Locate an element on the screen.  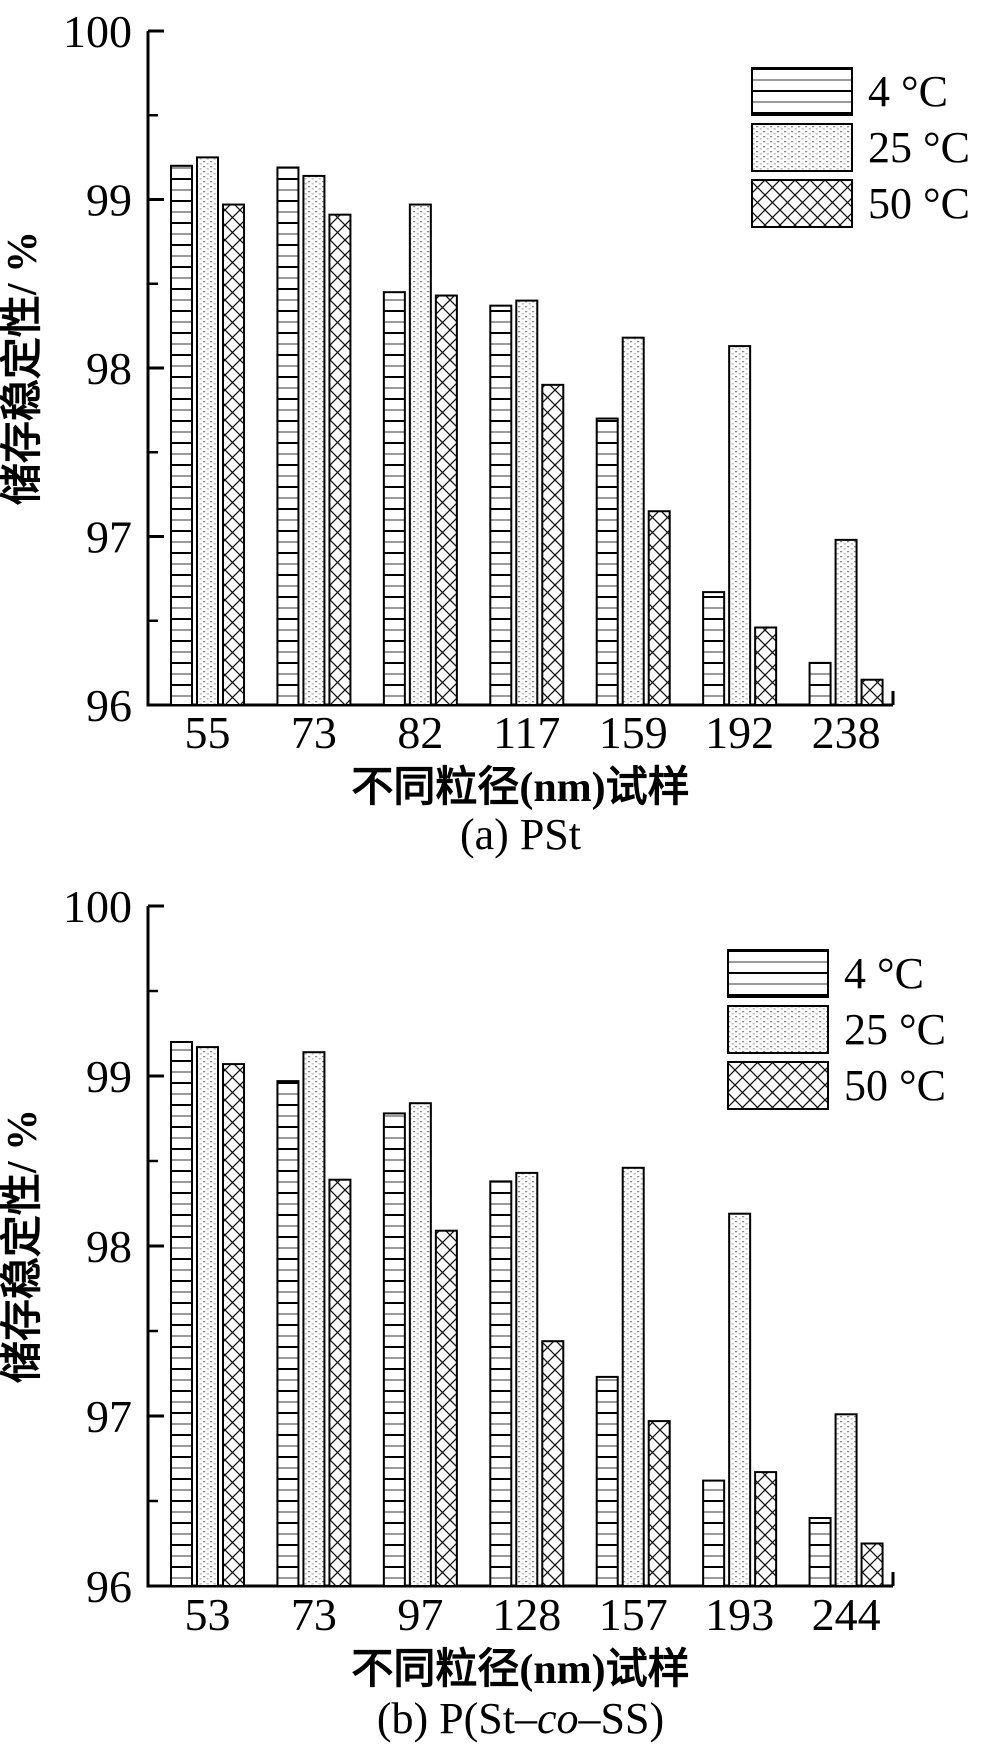
bar-25 °C-192 is located at coordinates (740, 525).